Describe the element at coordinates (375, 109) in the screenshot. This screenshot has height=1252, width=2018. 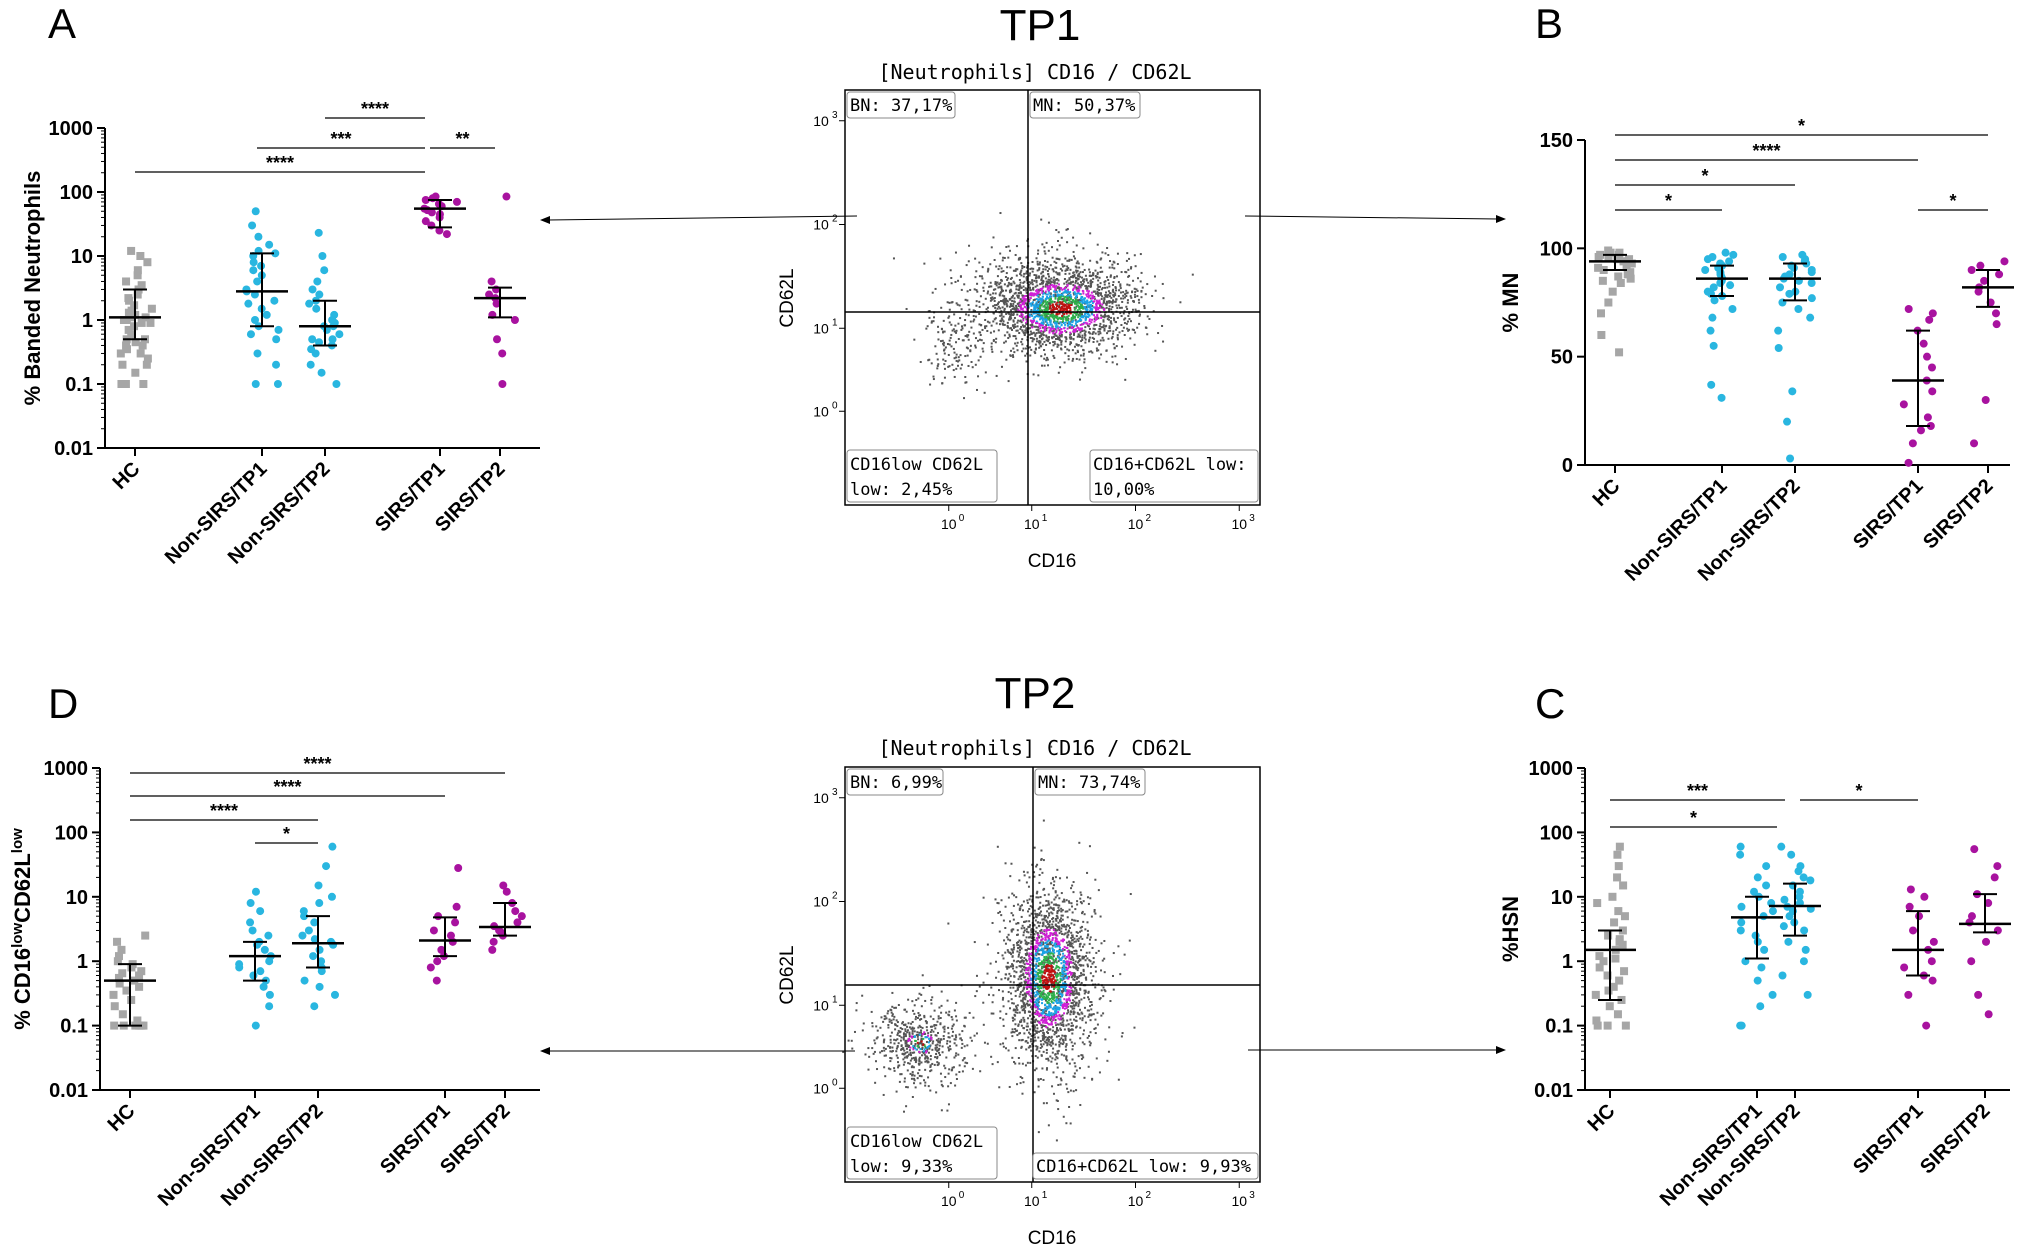
I see `significance-label: ****` at that location.